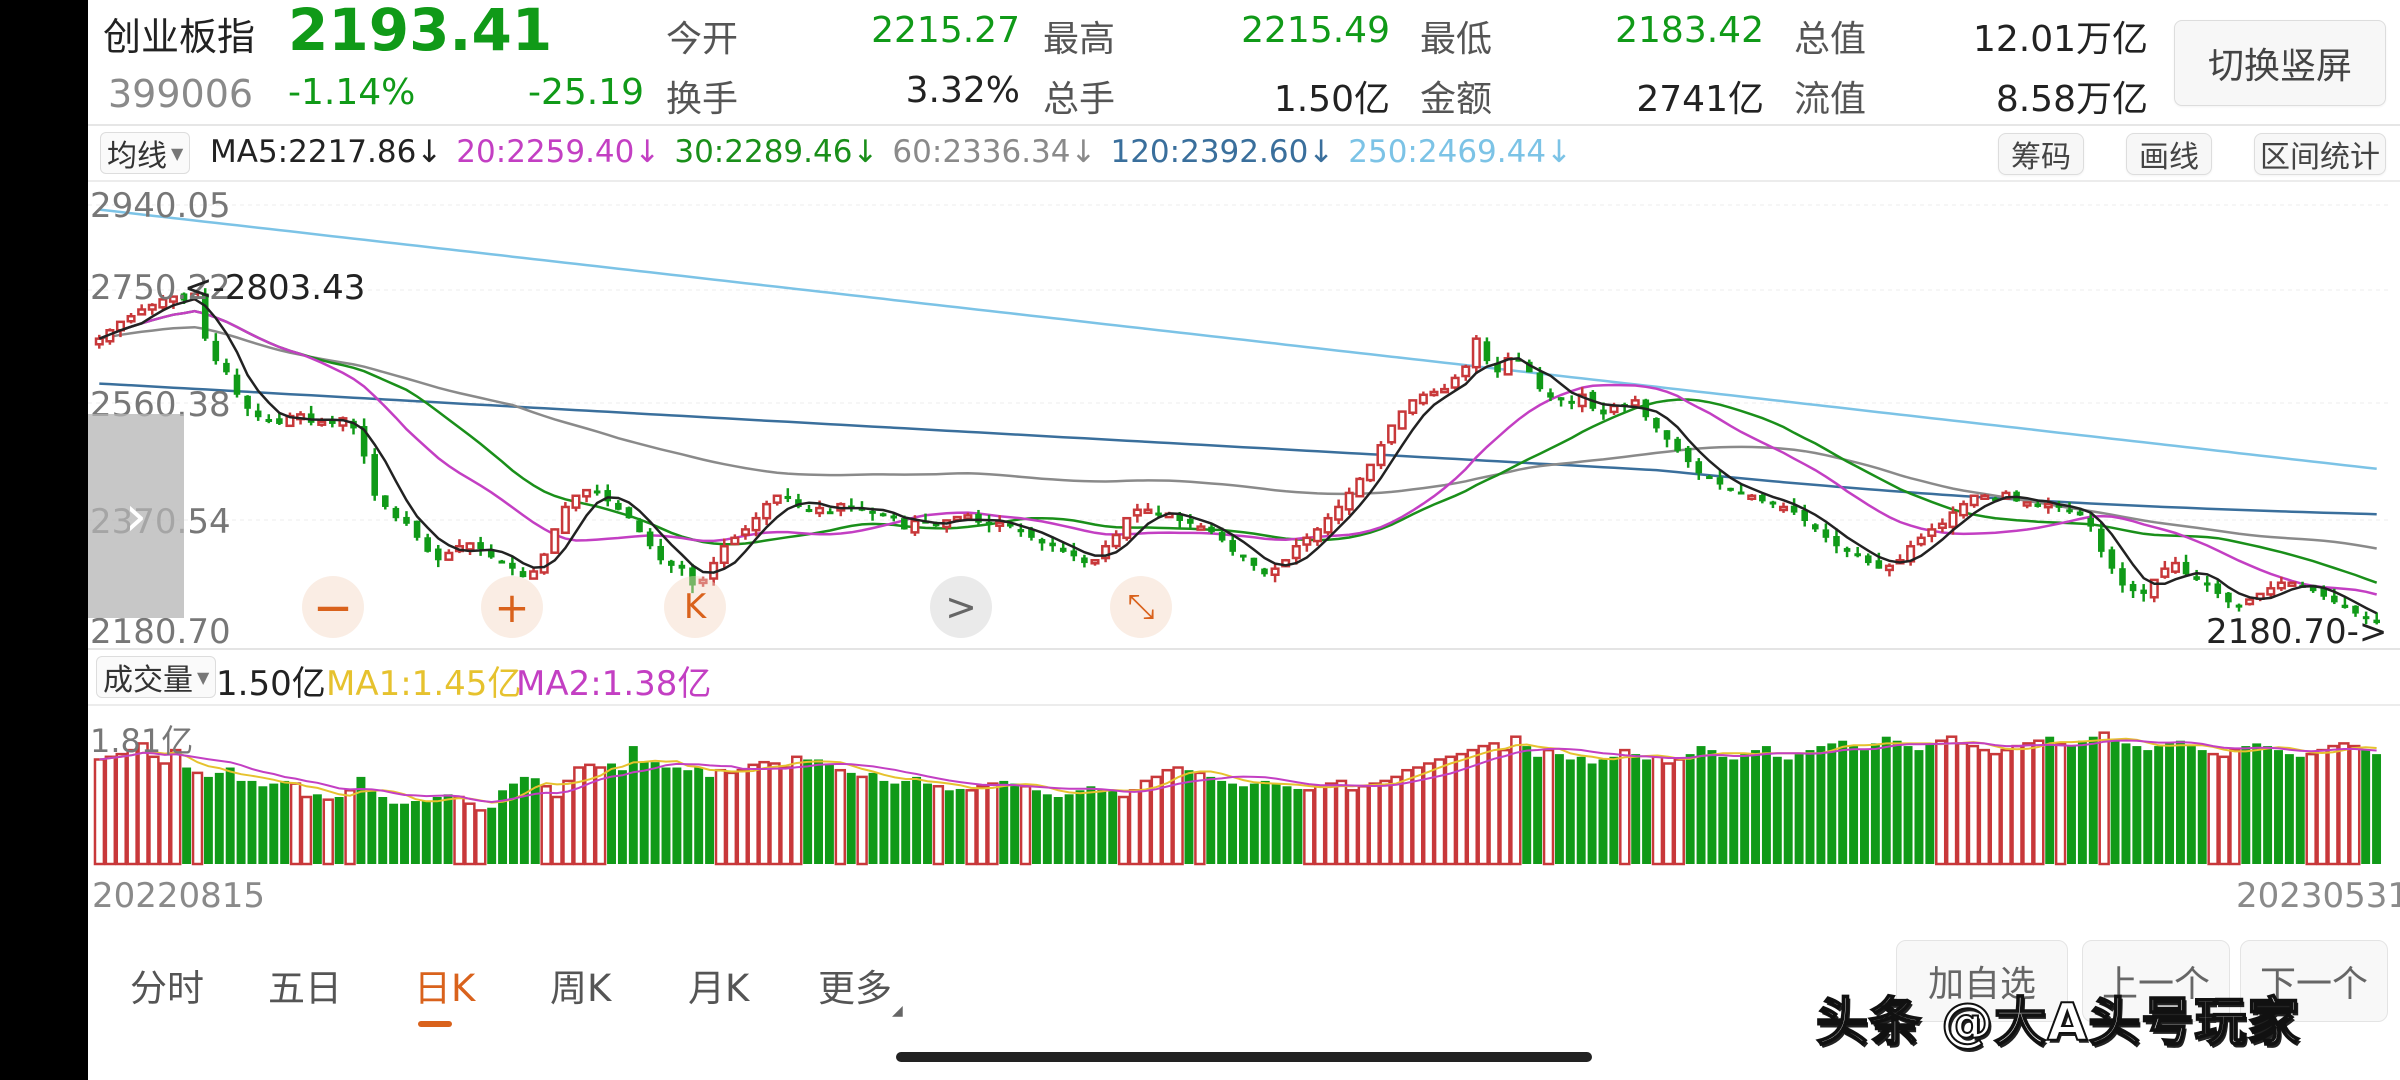  I want to click on zoom-out-button: —, so click(333, 607).